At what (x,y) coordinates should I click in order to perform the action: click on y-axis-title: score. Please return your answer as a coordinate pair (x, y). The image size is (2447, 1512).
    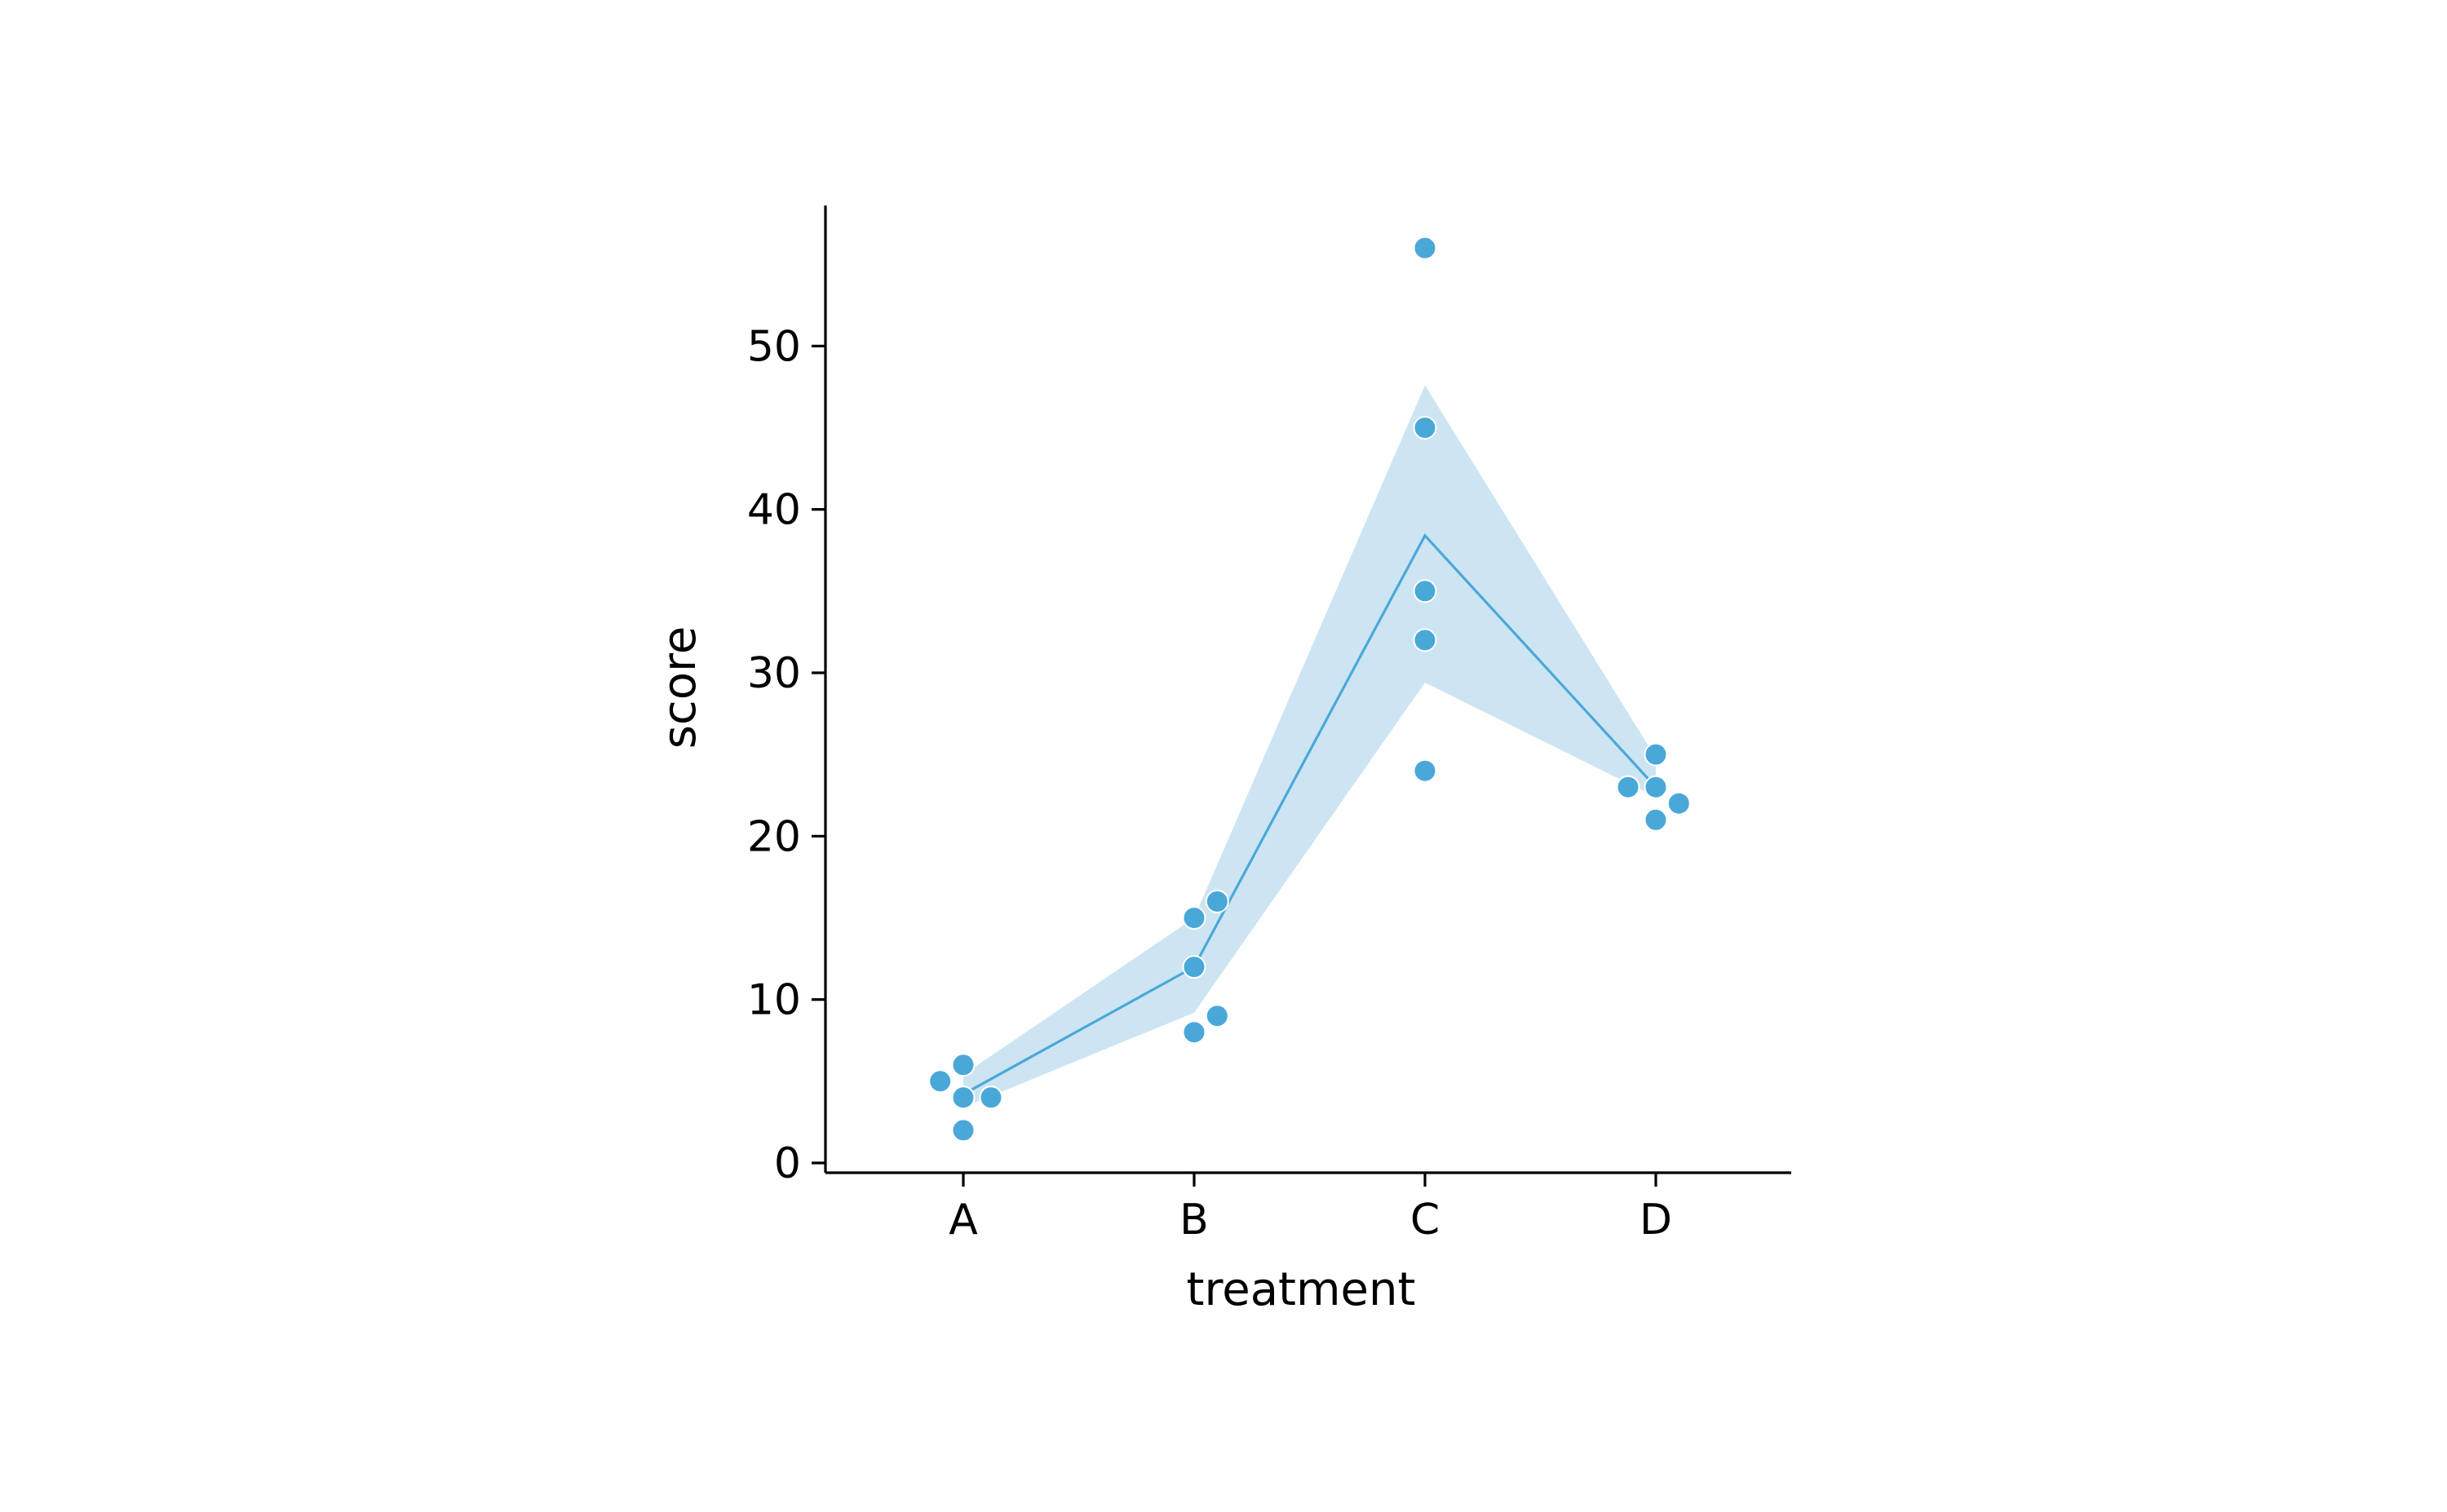
    Looking at the image, I should click on (679, 687).